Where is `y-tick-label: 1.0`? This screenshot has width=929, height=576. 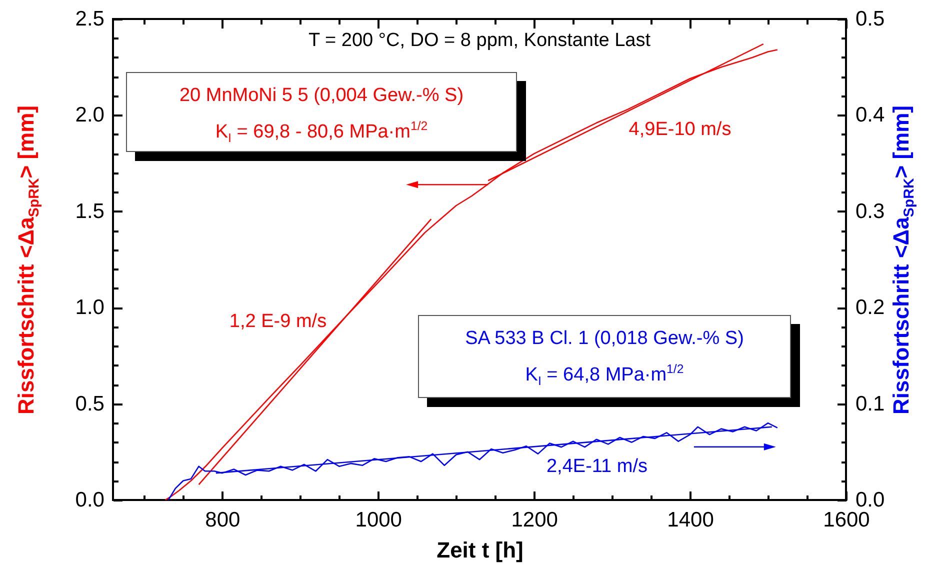 y-tick-label: 1.0 is located at coordinates (89, 308).